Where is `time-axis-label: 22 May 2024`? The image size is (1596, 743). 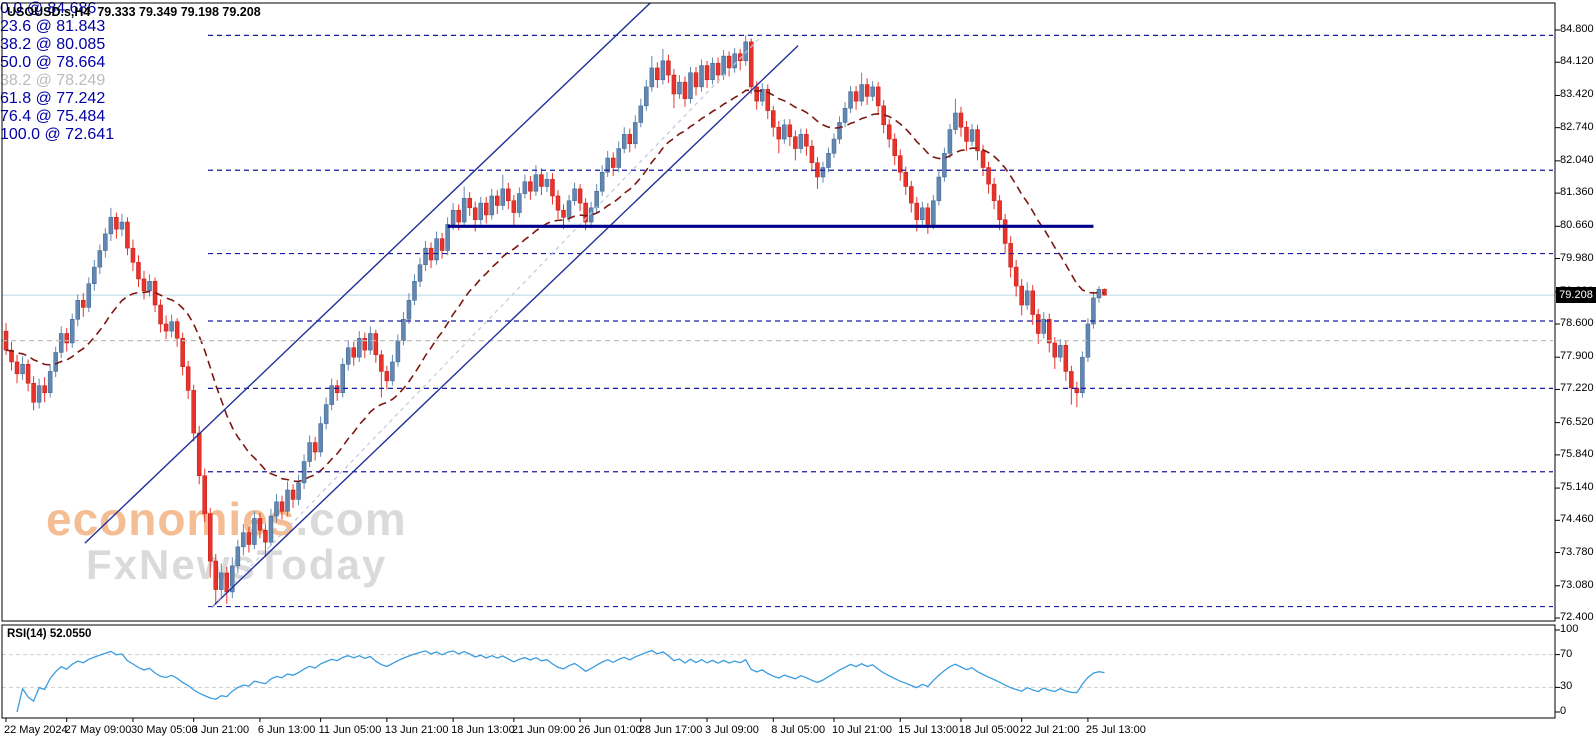 time-axis-label: 22 May 2024 is located at coordinates (36, 730).